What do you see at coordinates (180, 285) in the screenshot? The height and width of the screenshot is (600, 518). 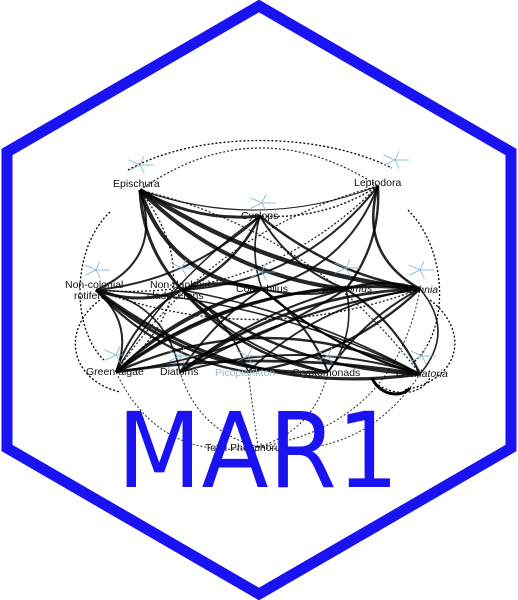 I see `node-nondaphnid: Non-daphnid` at bounding box center [180, 285].